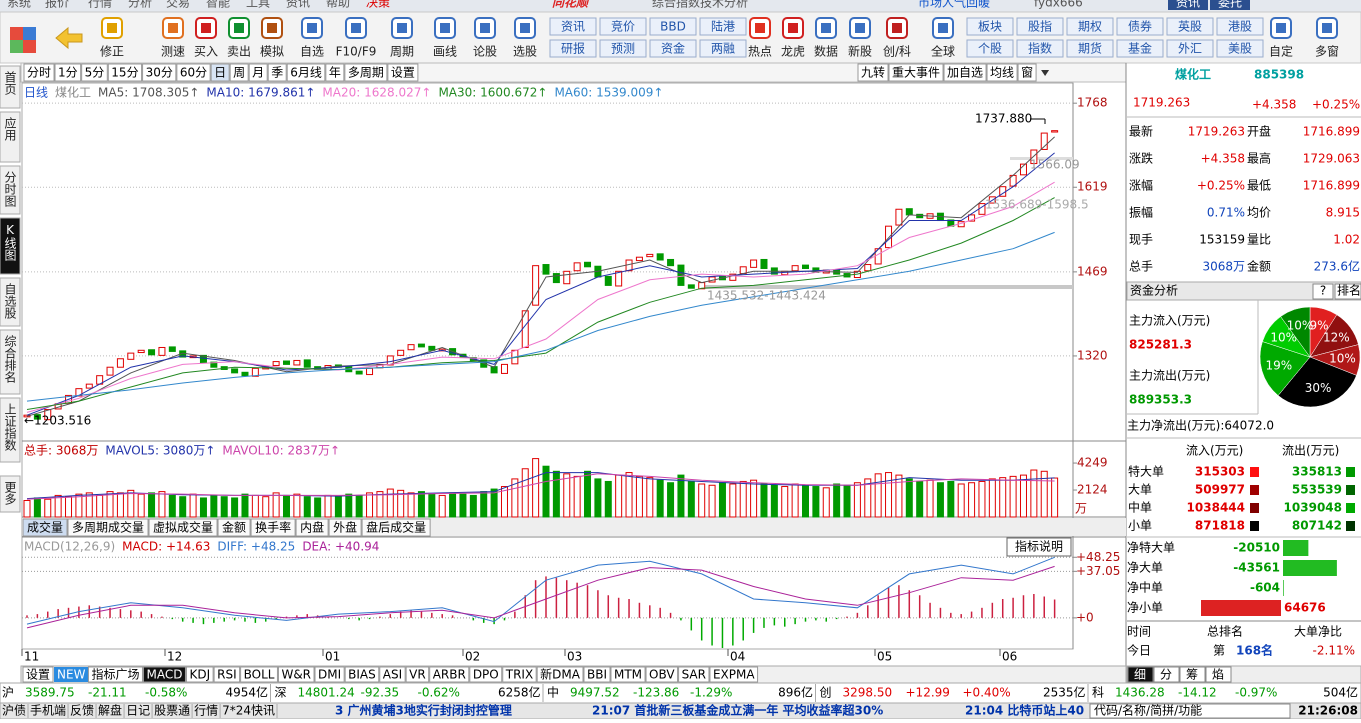 Image resolution: width=1361 pixels, height=723 pixels. I want to click on volume-tab-label: 金额, so click(234, 527).